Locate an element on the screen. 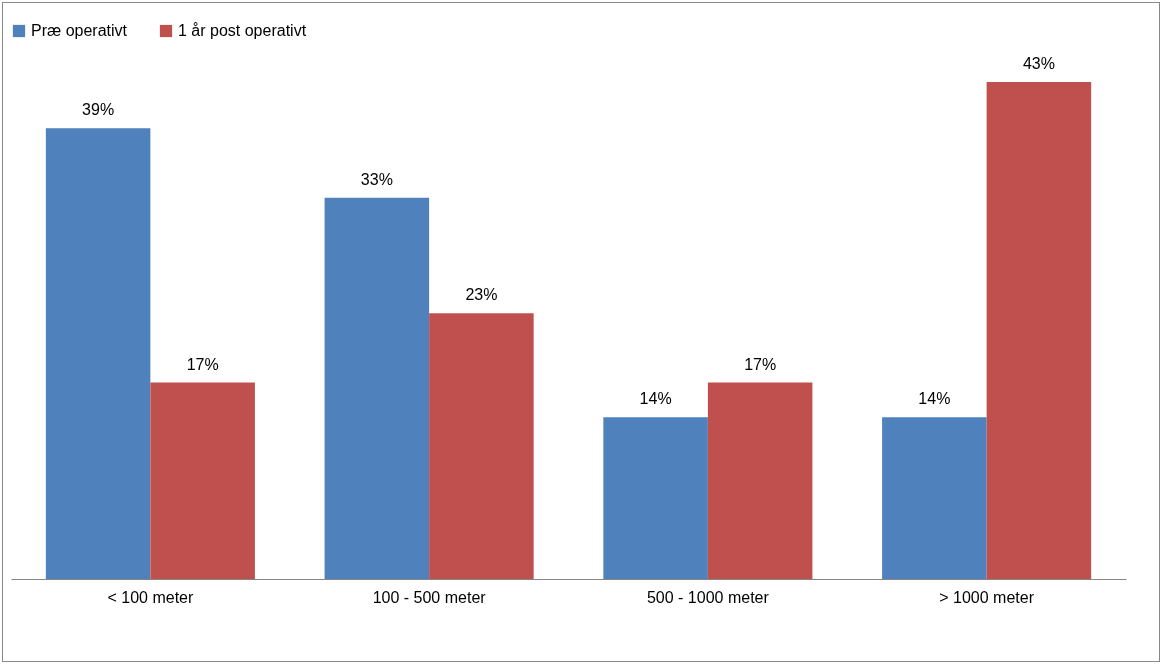 The width and height of the screenshot is (1165, 666). legend-label: Præ operativt is located at coordinates (79, 30).